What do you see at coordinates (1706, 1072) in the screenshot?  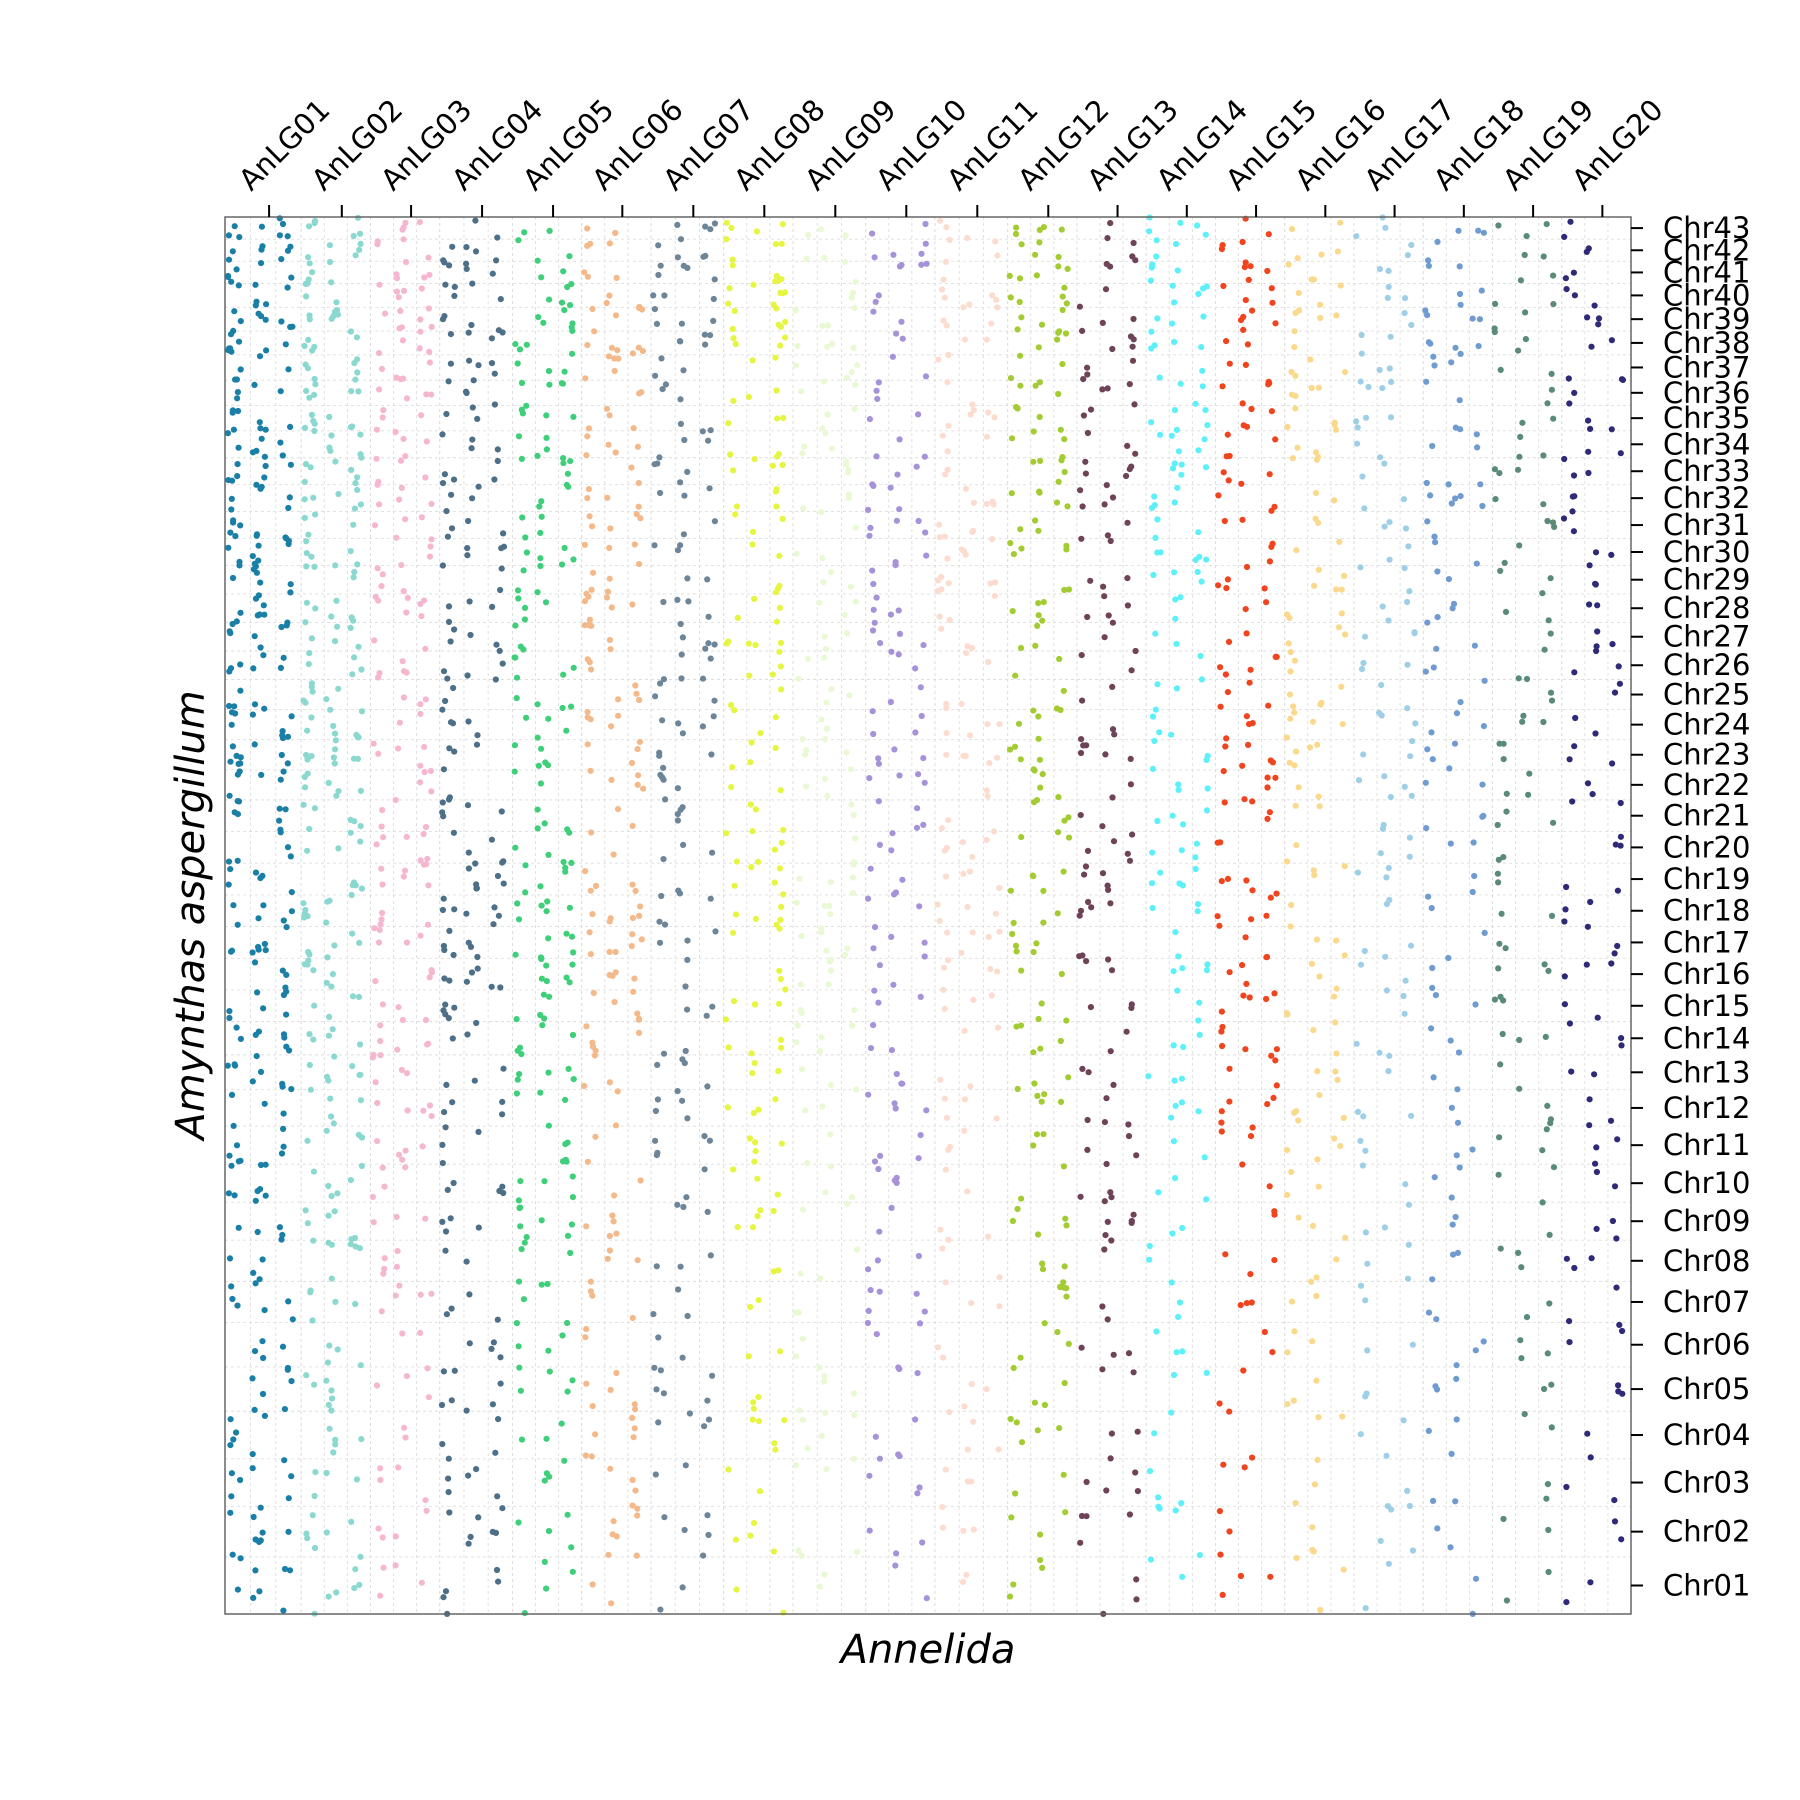 I see `y-tick-label: Chr13` at bounding box center [1706, 1072].